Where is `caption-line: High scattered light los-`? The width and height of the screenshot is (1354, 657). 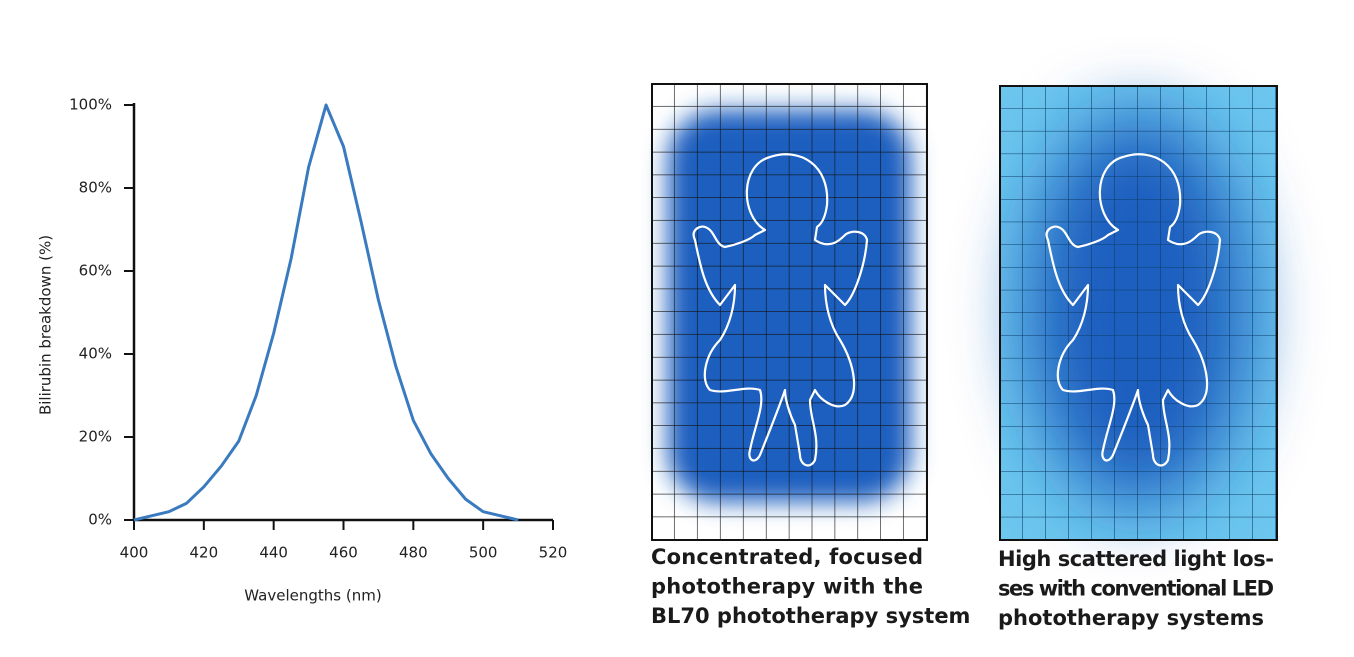 caption-line: High scattered light los- is located at coordinates (1136, 559).